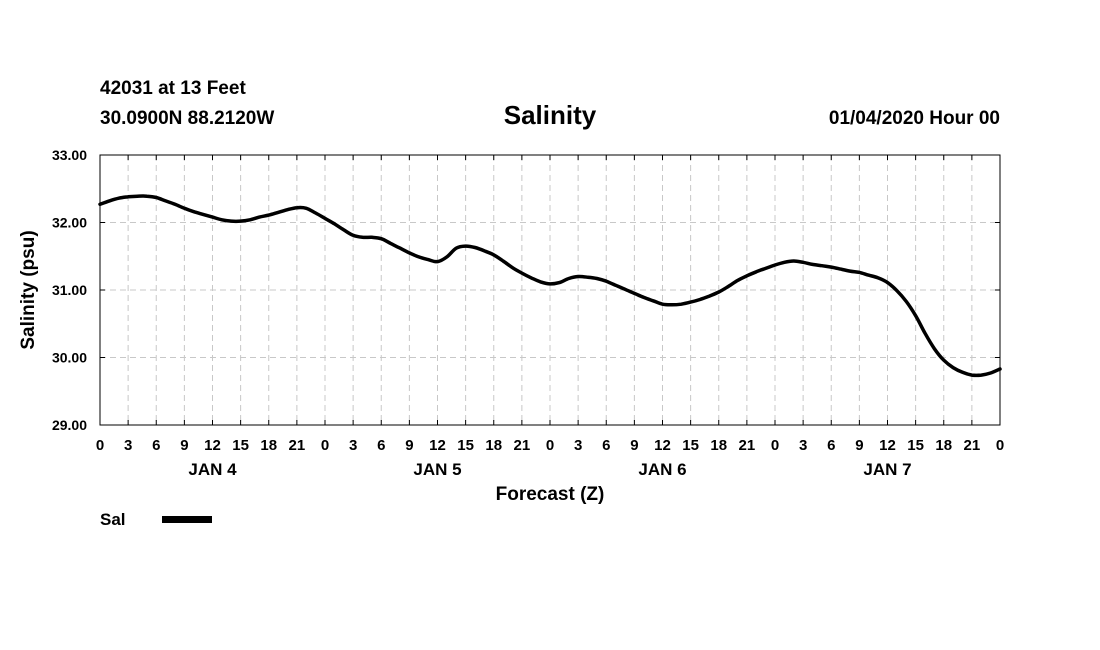 This screenshot has height=650, width=1100. Describe the element at coordinates (662, 469) in the screenshot. I see `day-label: JAN 6` at that location.